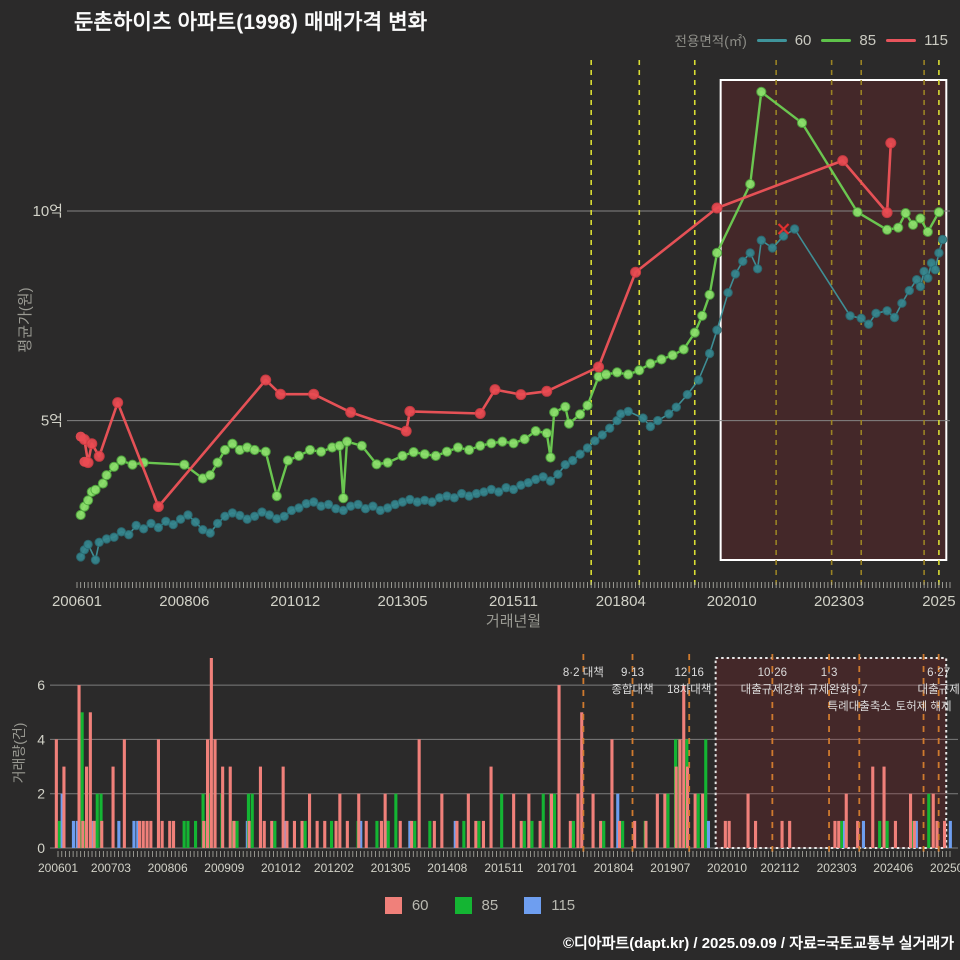  I want to click on policy-annotation: 8·2 대책, so click(583, 672).